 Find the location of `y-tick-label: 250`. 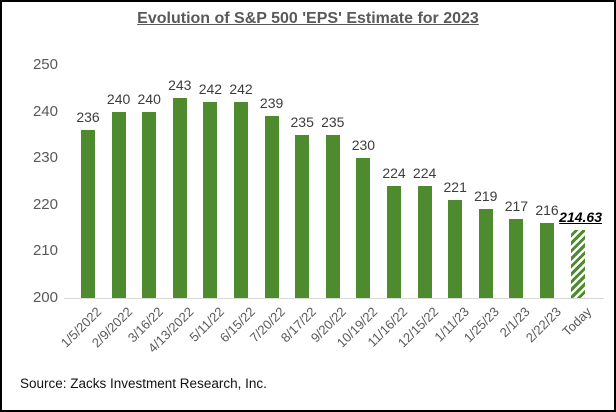

y-tick-label: 250 is located at coordinates (45, 64).